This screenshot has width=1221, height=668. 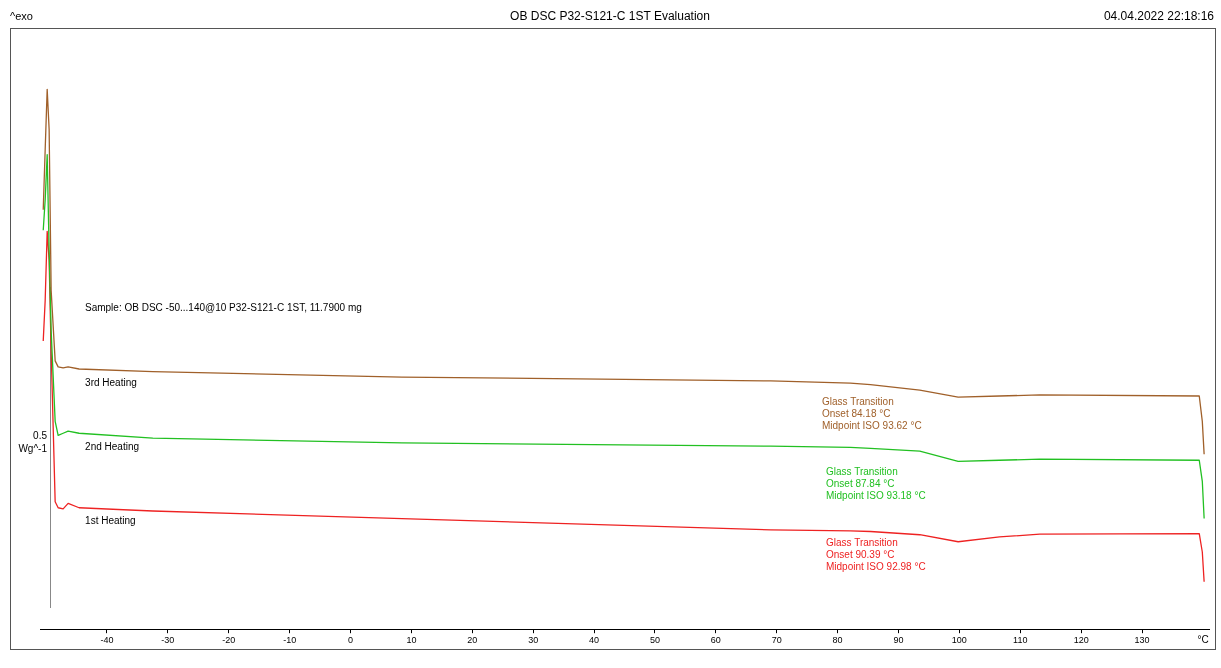 What do you see at coordinates (33, 448) in the screenshot?
I see `y-axis-title: Wg^-1` at bounding box center [33, 448].